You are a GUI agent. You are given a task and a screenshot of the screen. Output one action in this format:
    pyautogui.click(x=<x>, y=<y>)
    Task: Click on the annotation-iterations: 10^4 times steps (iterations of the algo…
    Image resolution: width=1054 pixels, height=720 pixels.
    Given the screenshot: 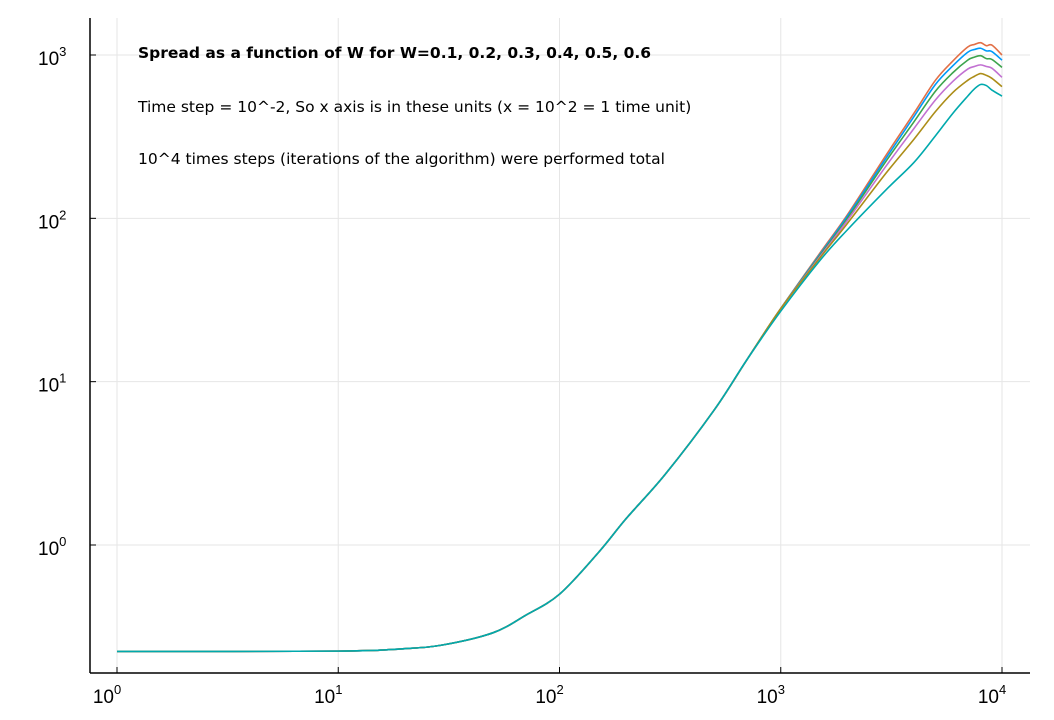 What is the action you would take?
    pyautogui.click(x=401, y=159)
    